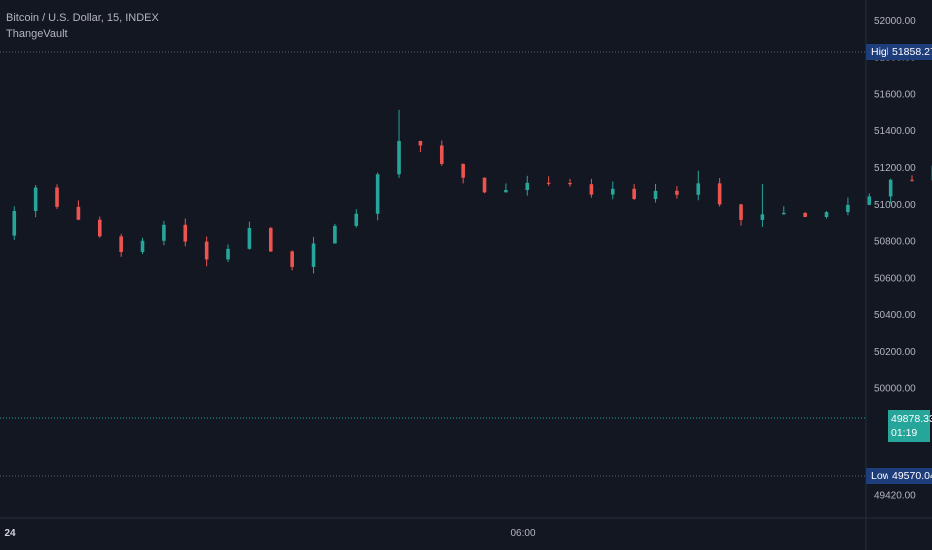 This screenshot has width=932, height=550. Describe the element at coordinates (895, 495) in the screenshot. I see `price-tick-label: 49420.00` at that location.